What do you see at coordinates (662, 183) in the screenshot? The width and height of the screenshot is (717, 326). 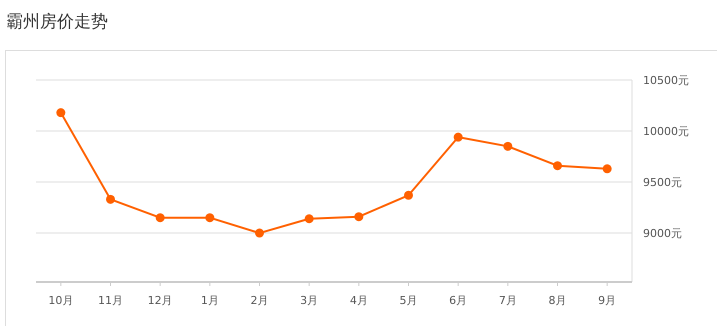 I see `y-tick-label: 9500元` at bounding box center [662, 183].